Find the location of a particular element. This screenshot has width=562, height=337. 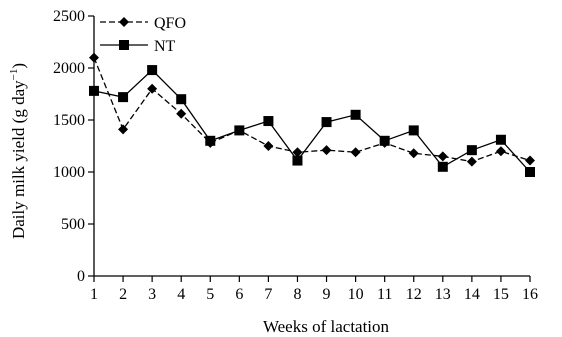

x-tick-label: 14 is located at coordinates (472, 294).